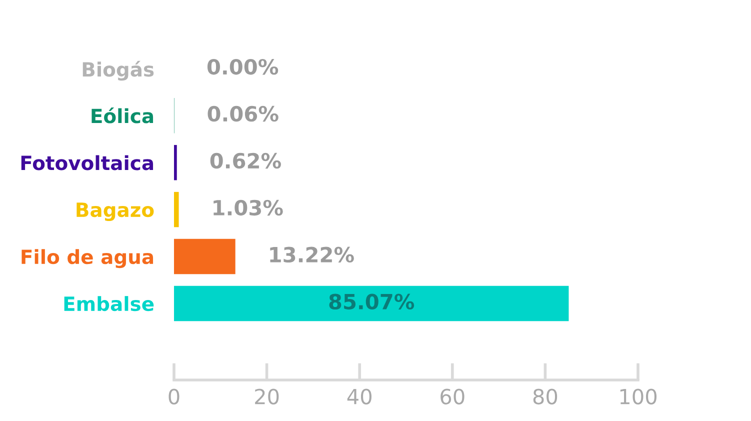  I want to click on x-tick-label: 0, so click(174, 396).